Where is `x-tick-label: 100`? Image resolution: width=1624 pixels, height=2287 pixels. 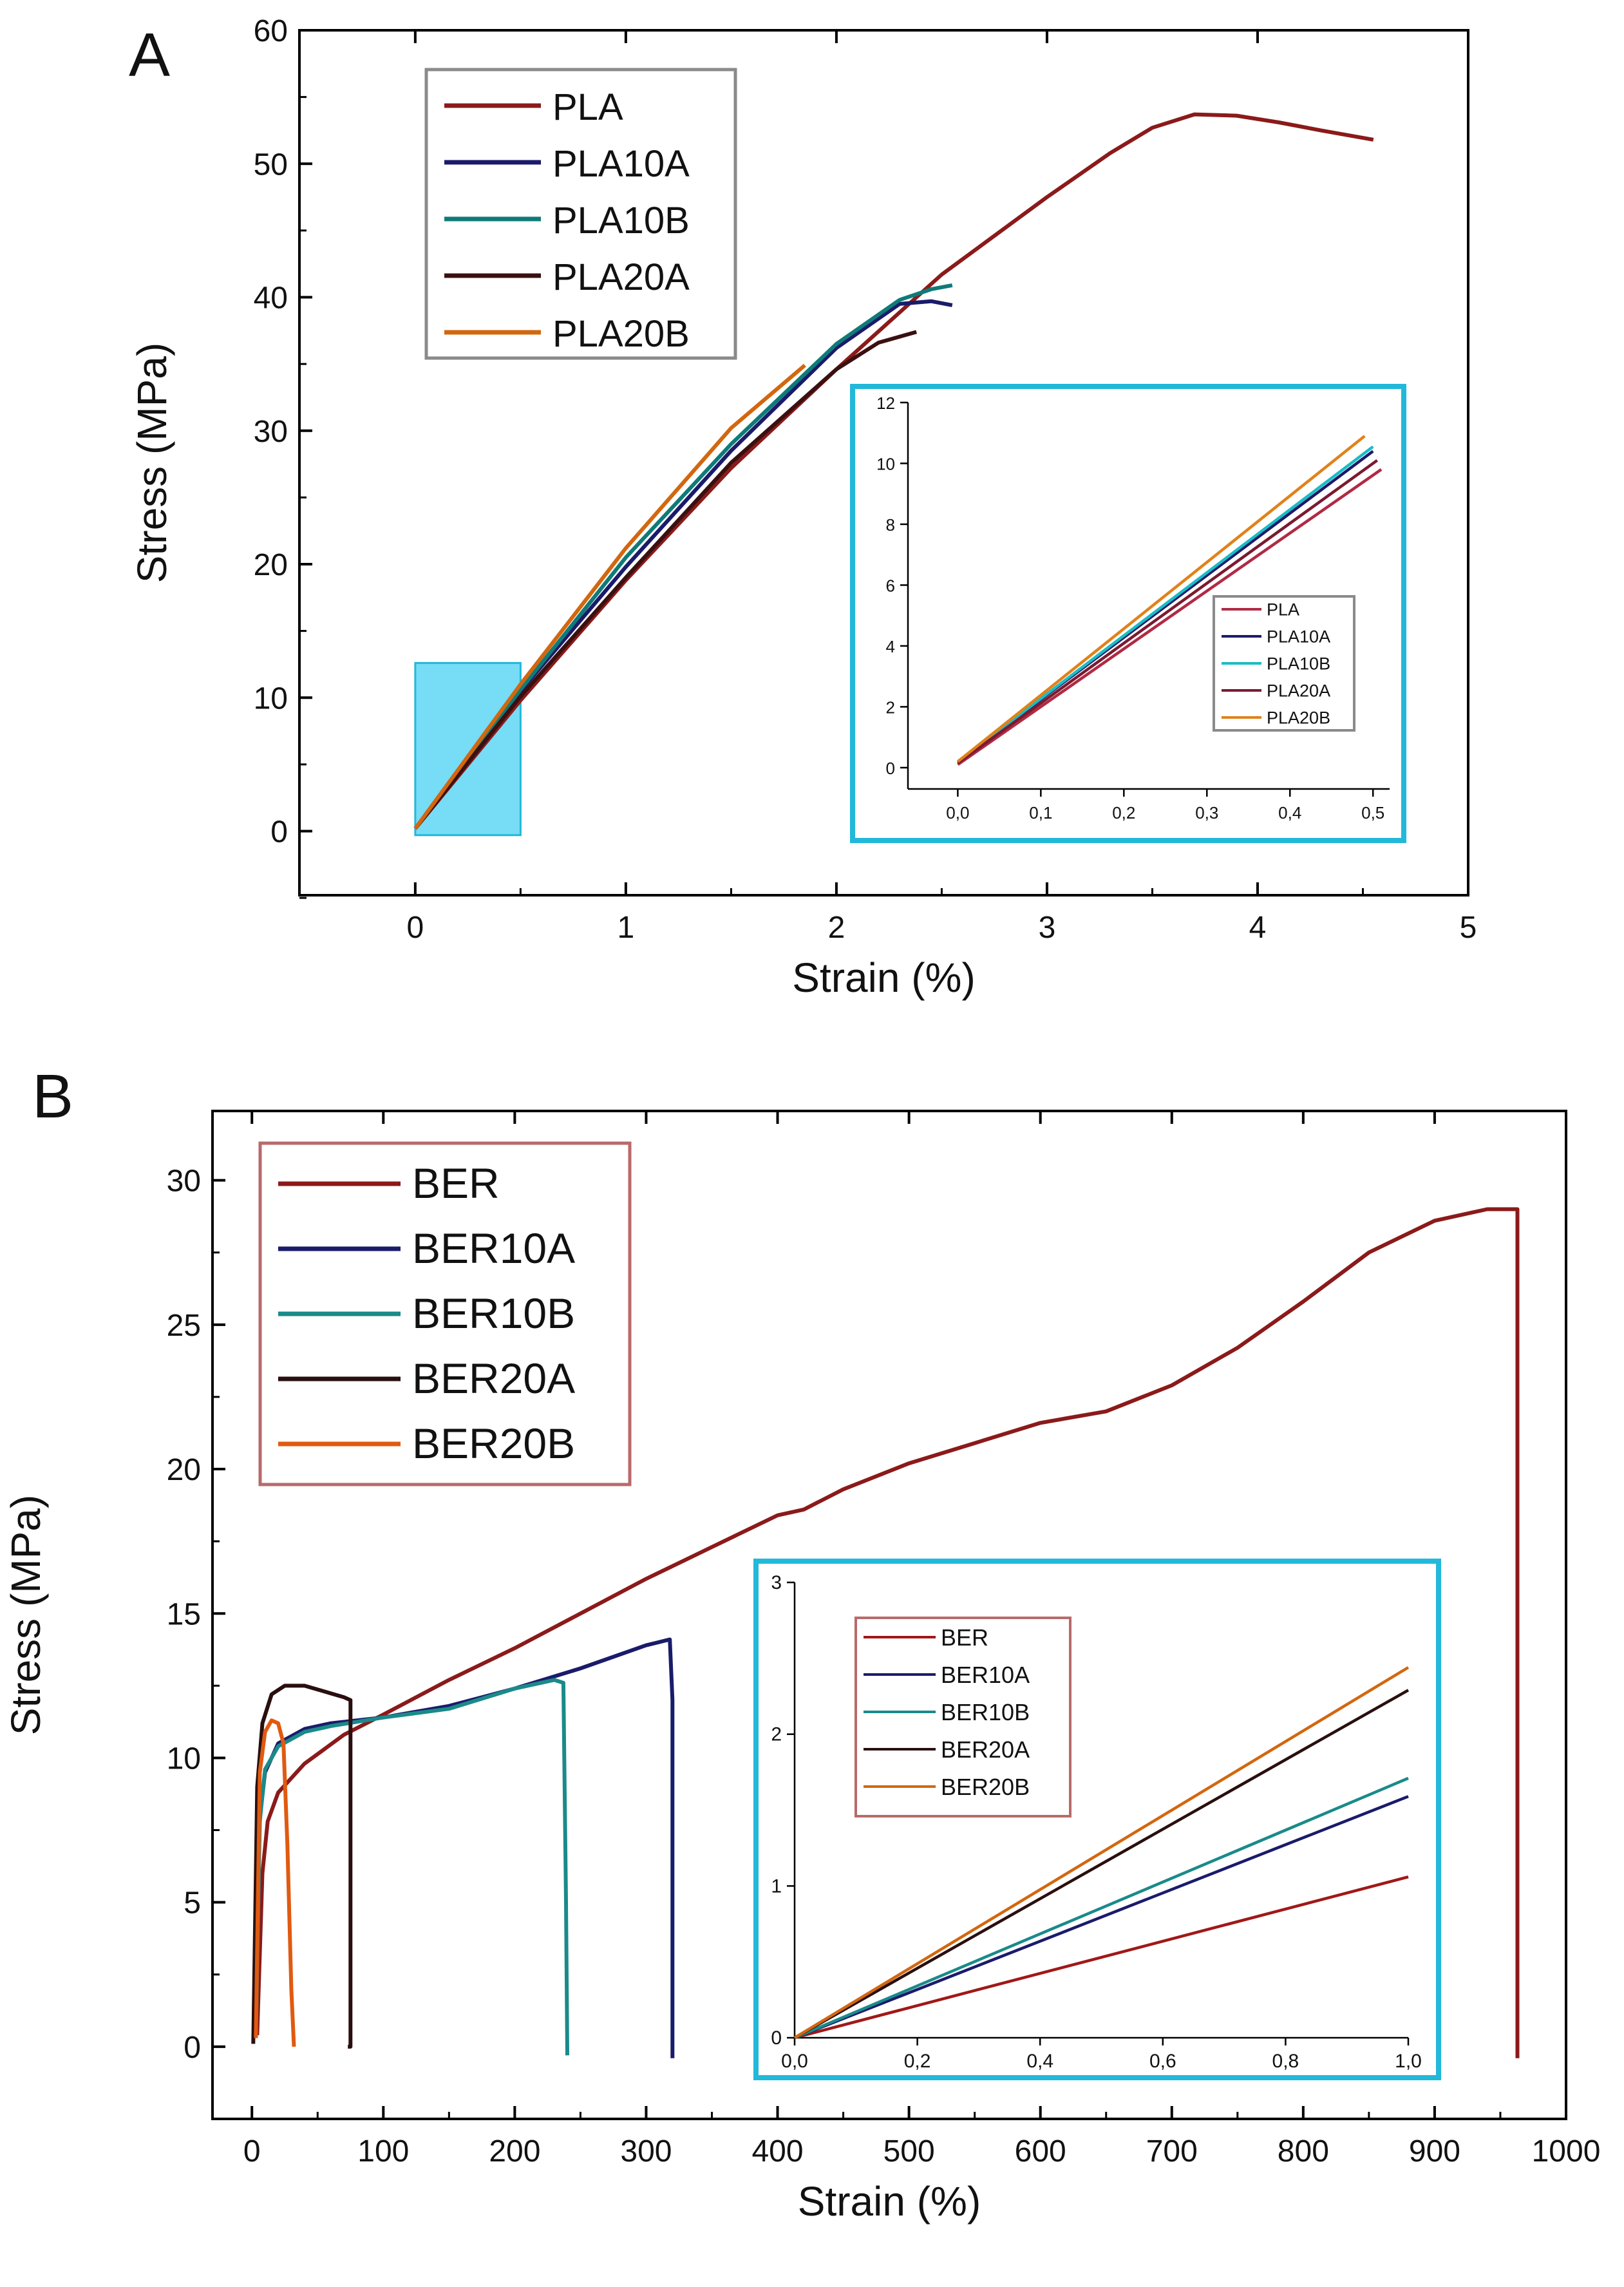 x-tick-label: 100 is located at coordinates (383, 2151).